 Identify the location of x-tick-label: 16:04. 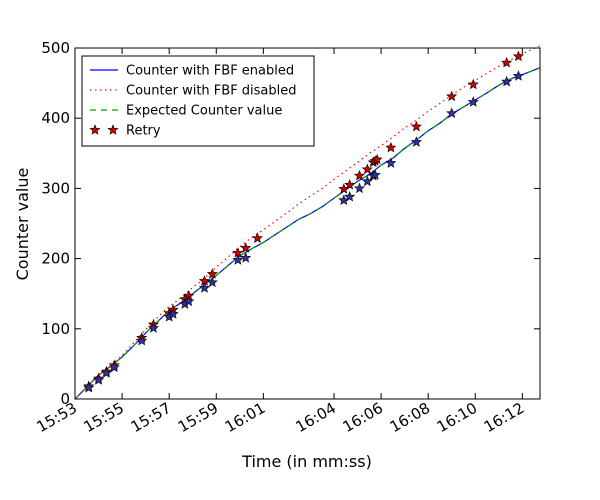
(316, 417).